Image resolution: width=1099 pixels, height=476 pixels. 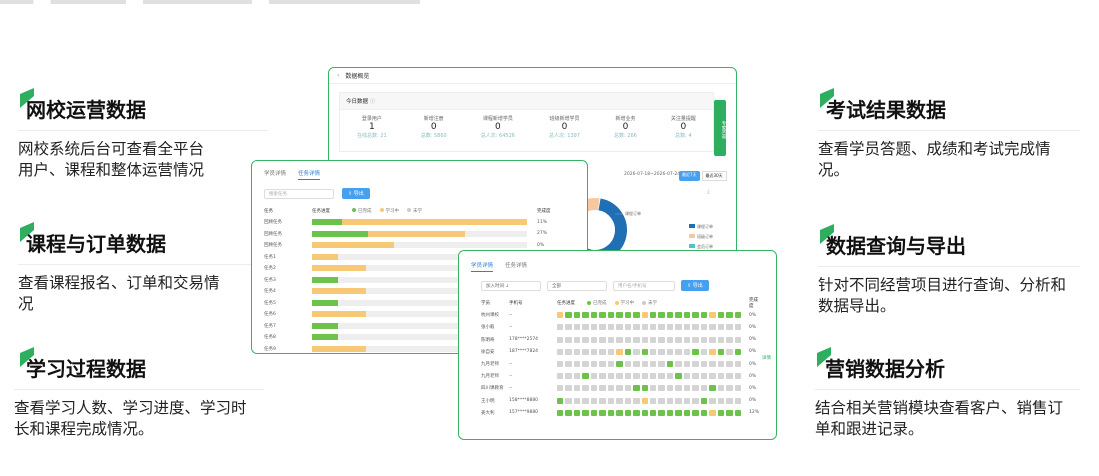 What do you see at coordinates (338, 75) in the screenshot?
I see `back-arrow-icon: ‹` at bounding box center [338, 75].